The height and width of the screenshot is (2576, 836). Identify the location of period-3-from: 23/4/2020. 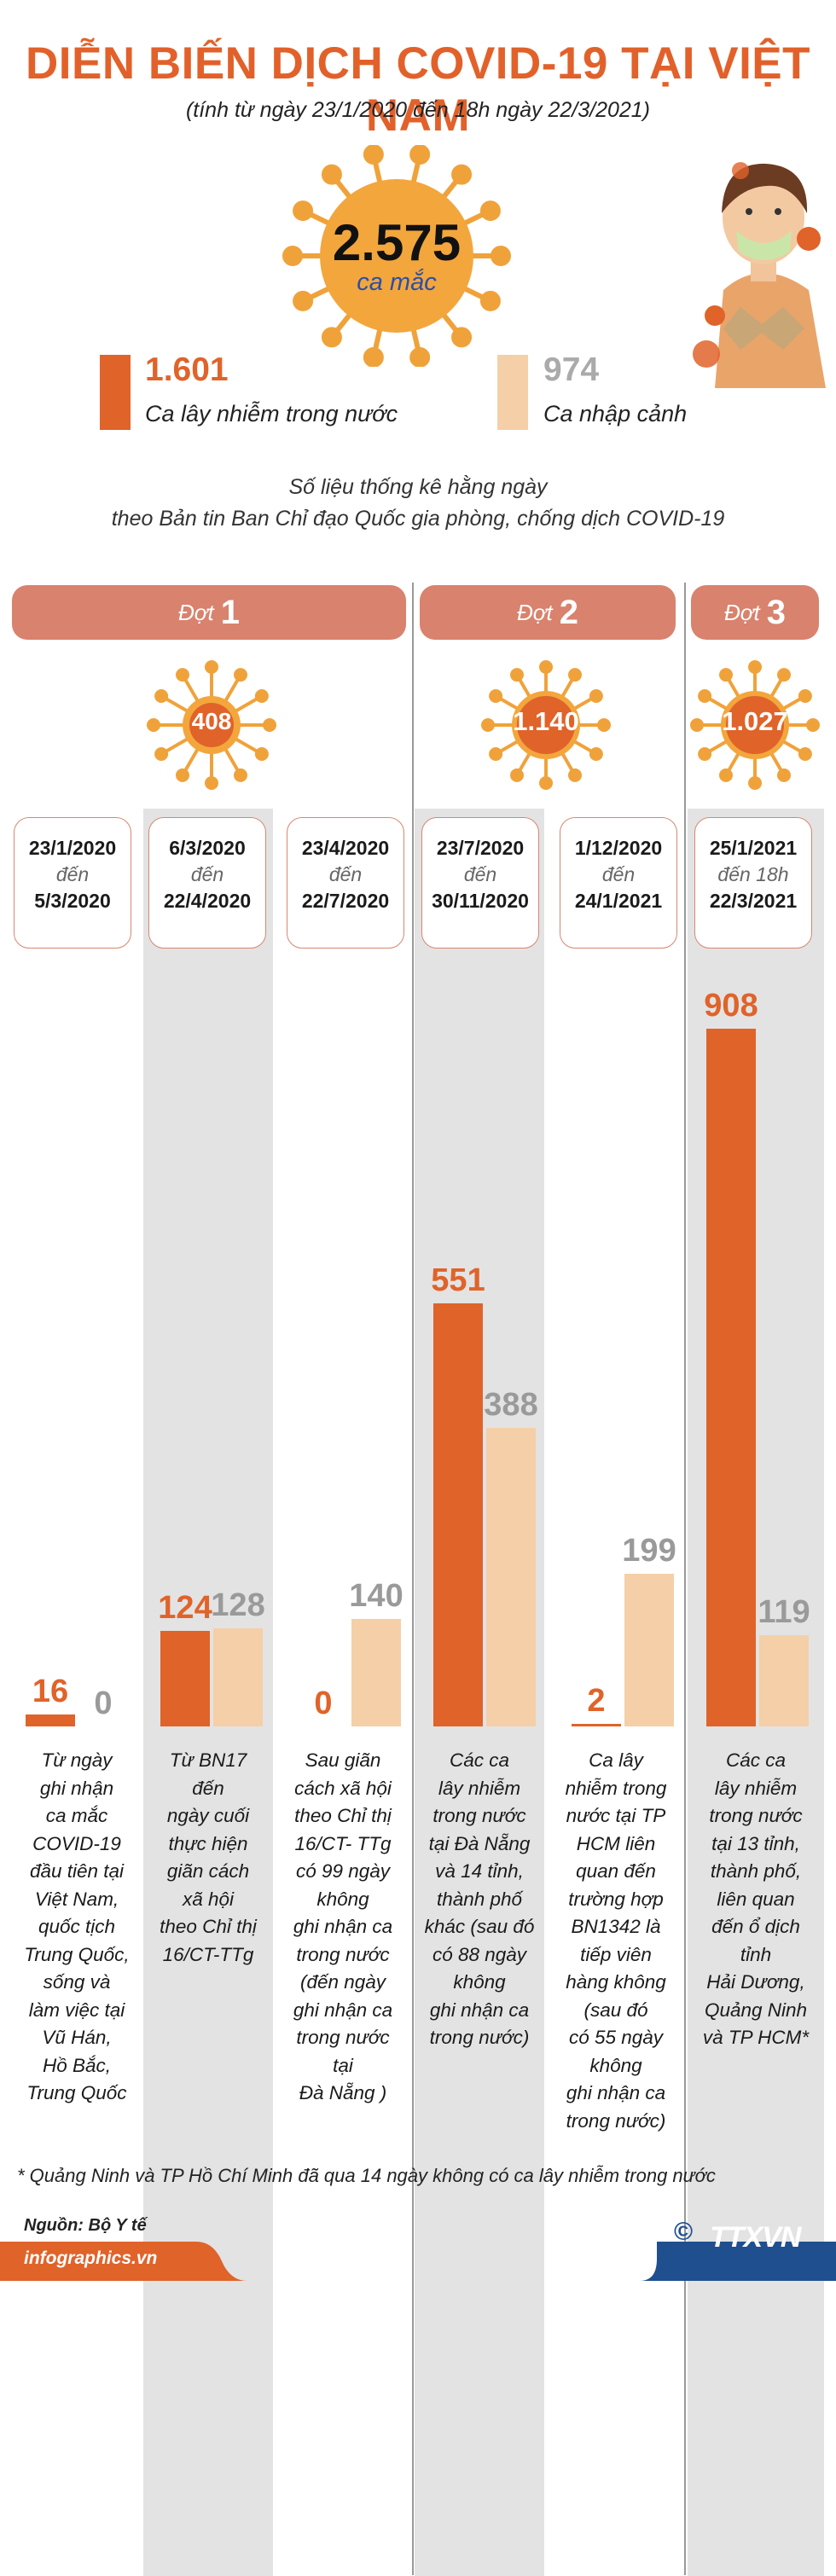
(345, 848).